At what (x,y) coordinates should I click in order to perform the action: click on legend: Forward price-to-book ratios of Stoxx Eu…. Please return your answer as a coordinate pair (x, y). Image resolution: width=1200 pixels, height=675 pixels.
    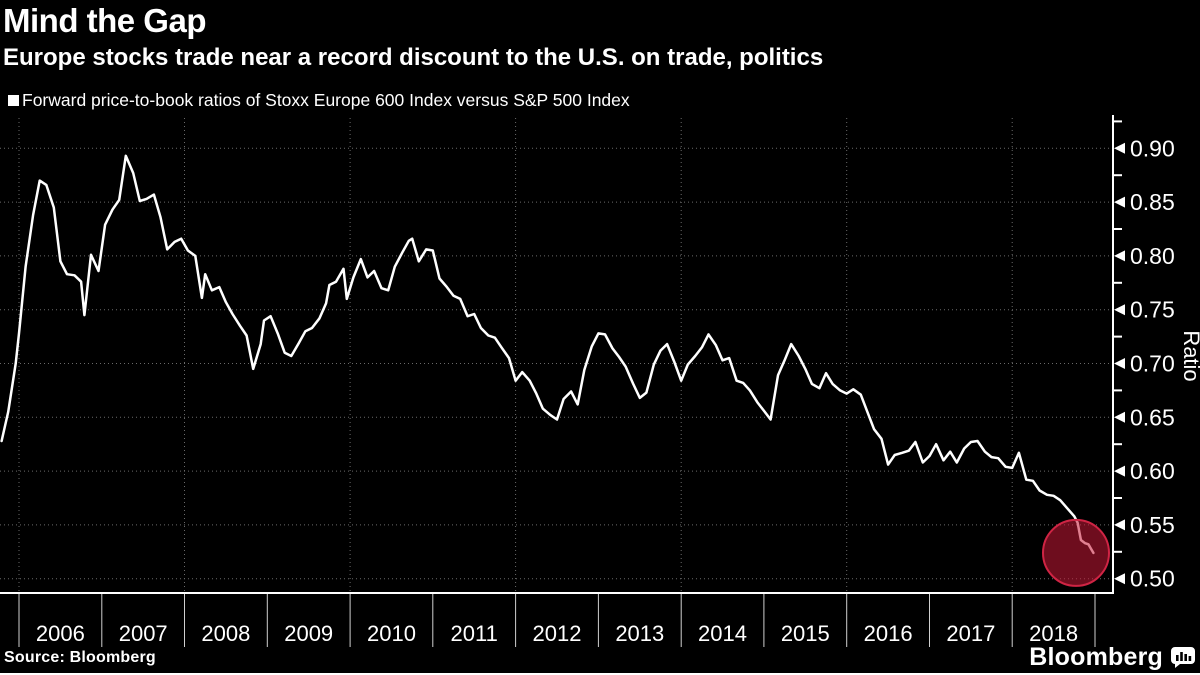
    Looking at the image, I should click on (319, 100).